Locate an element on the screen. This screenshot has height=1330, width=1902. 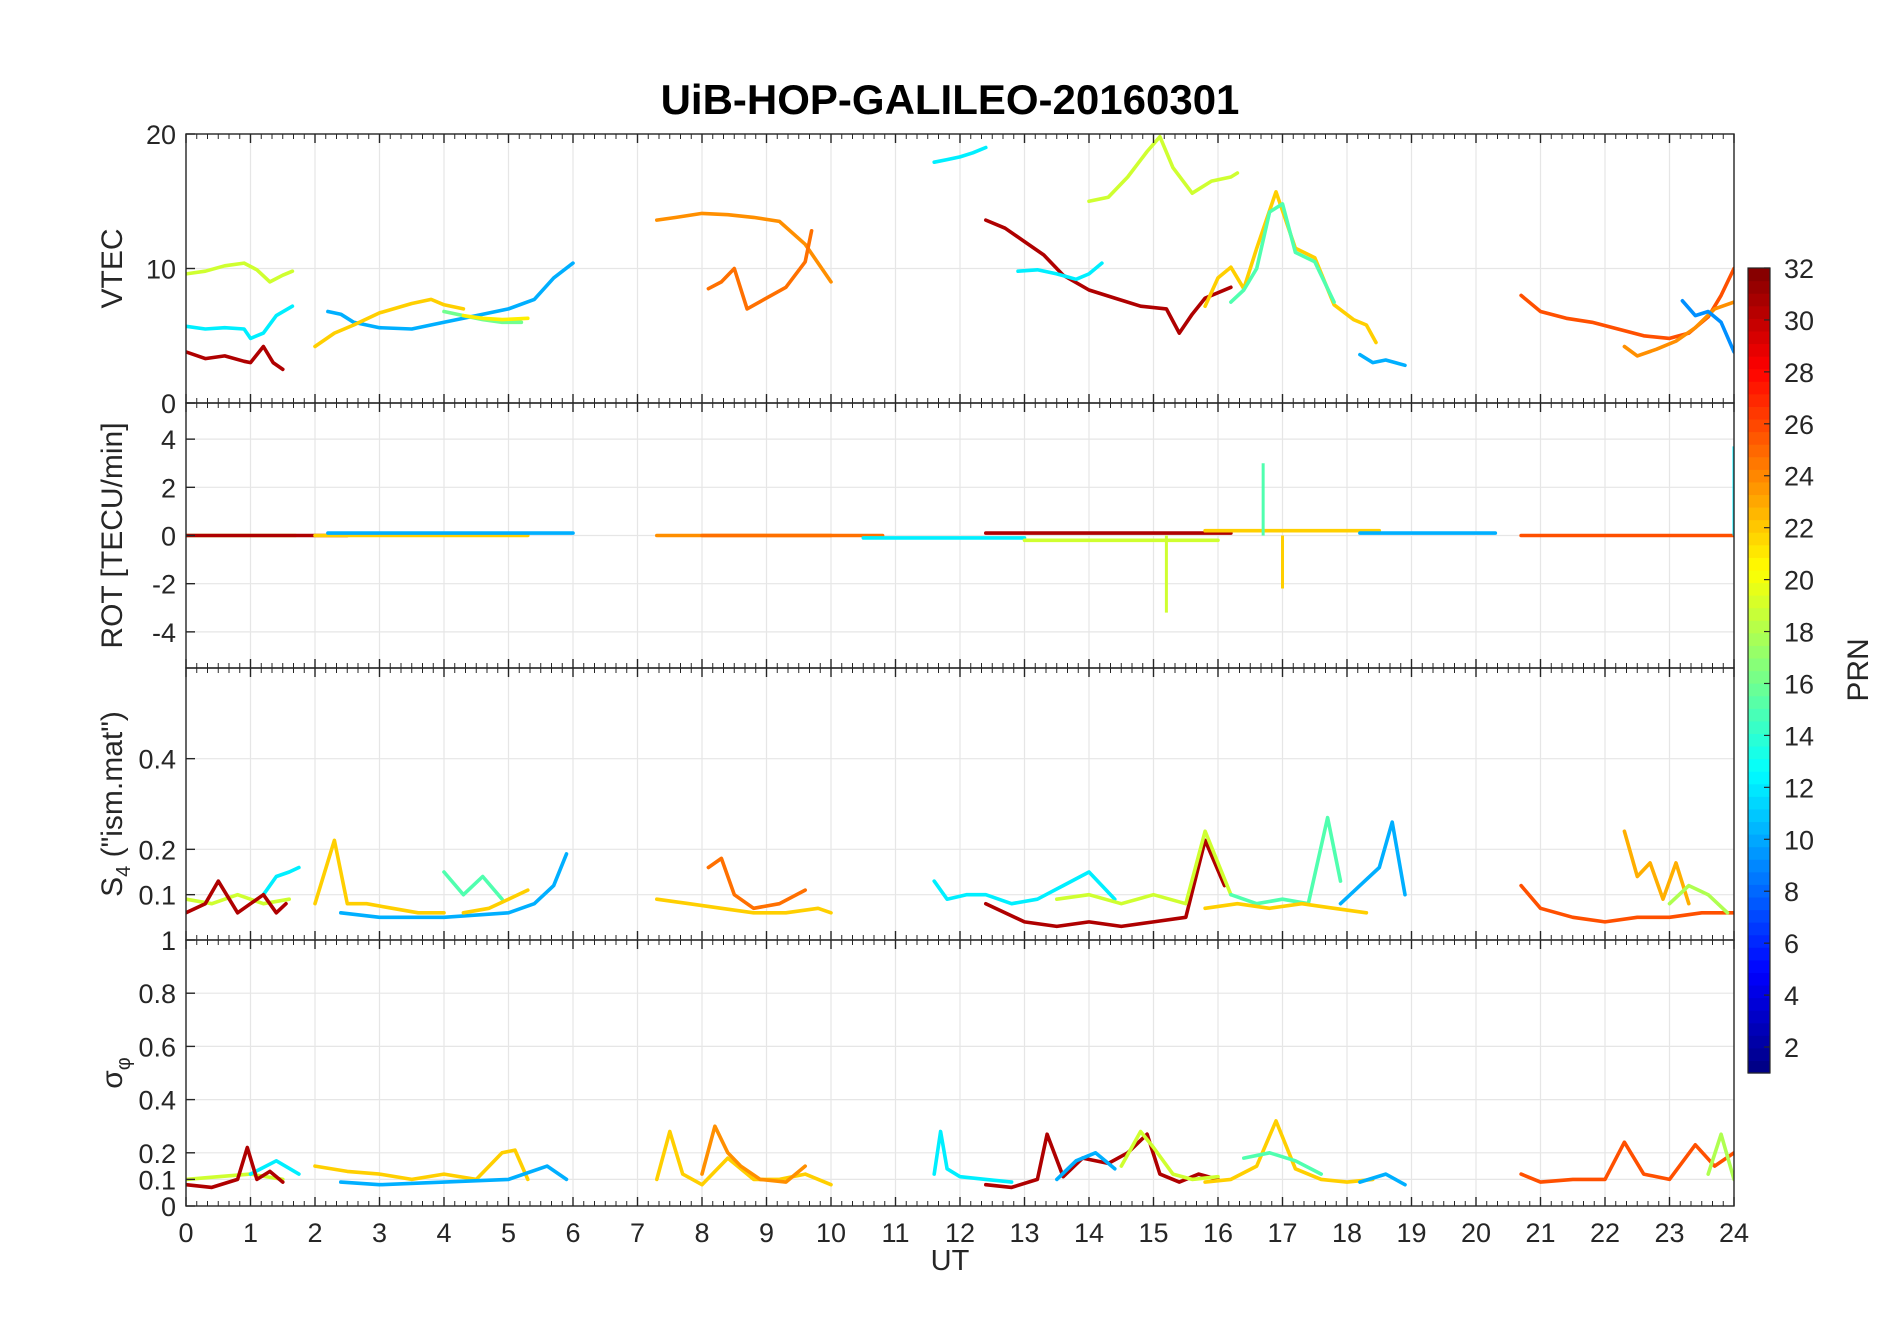
y-tick-label: 0.8 is located at coordinates (157, 994).